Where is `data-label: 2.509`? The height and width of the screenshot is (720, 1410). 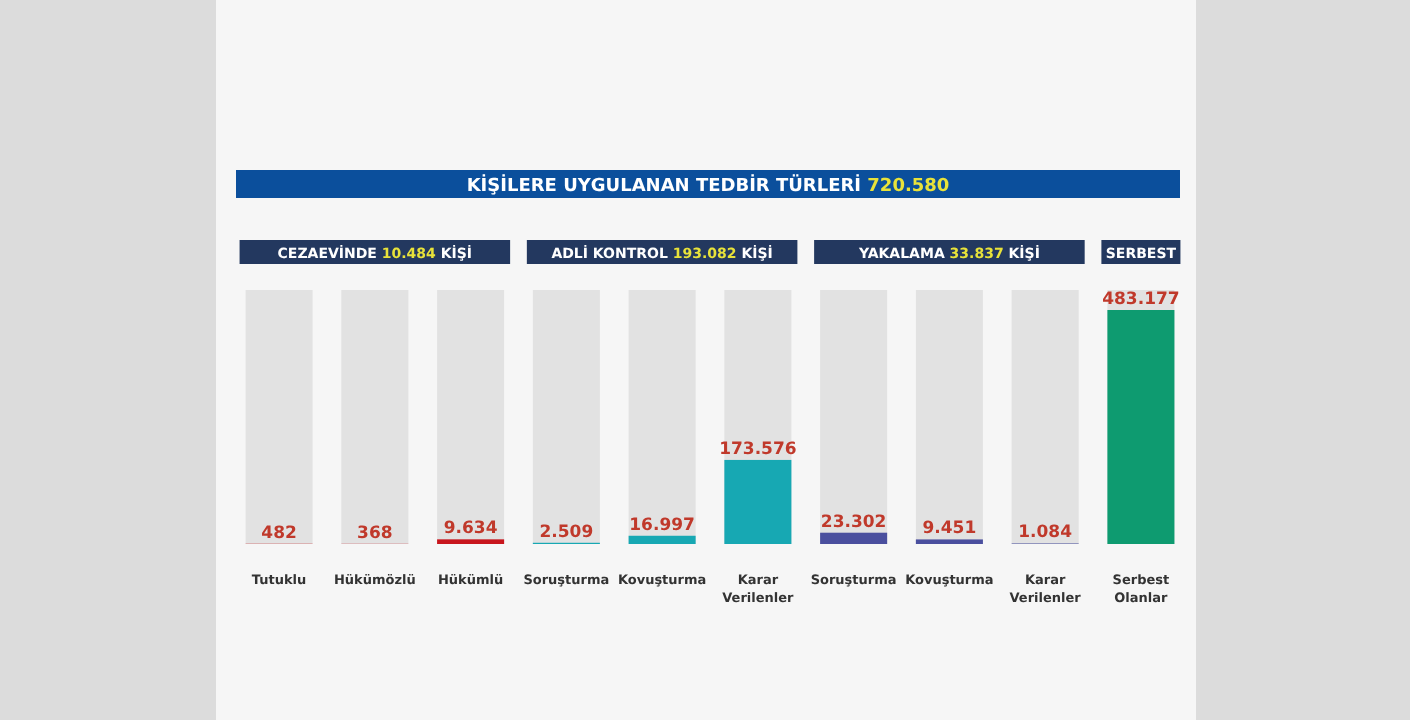
data-label: 2.509 is located at coordinates (566, 532).